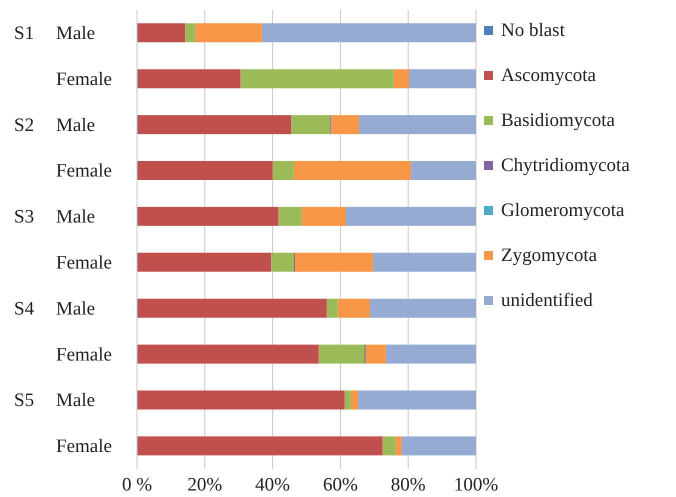  Describe the element at coordinates (24, 33) in the screenshot. I see `text: S1` at that location.